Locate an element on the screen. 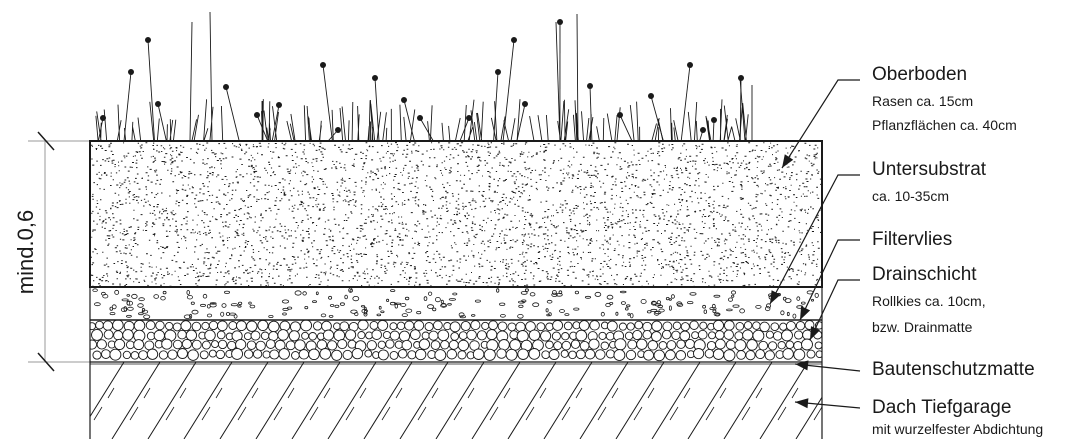  label-untersubstrat-note-1: ca. 10-35cm is located at coordinates (910, 196).